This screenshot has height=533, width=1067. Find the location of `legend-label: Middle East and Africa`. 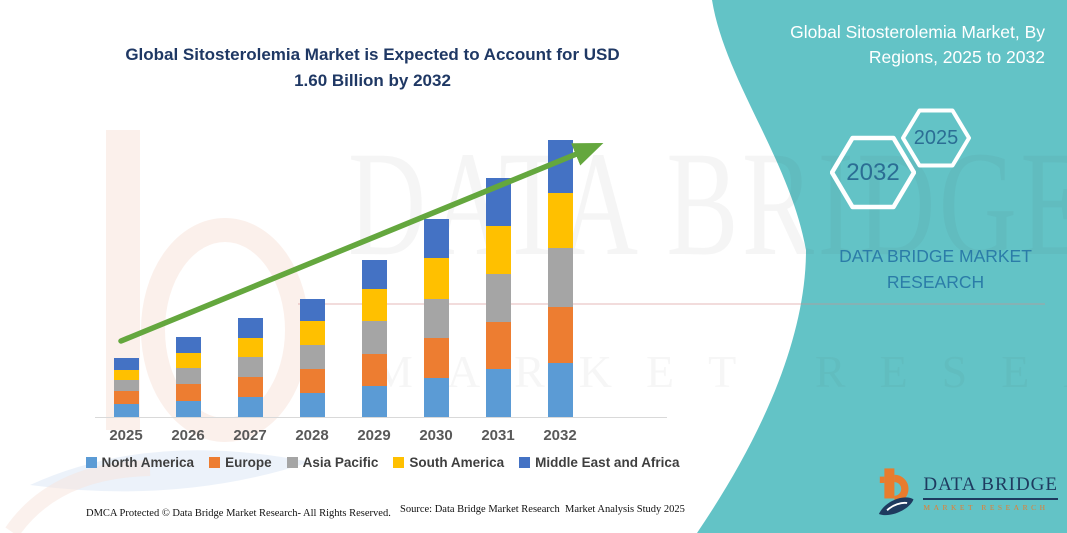

legend-label: Middle East and Africa is located at coordinates (607, 462).